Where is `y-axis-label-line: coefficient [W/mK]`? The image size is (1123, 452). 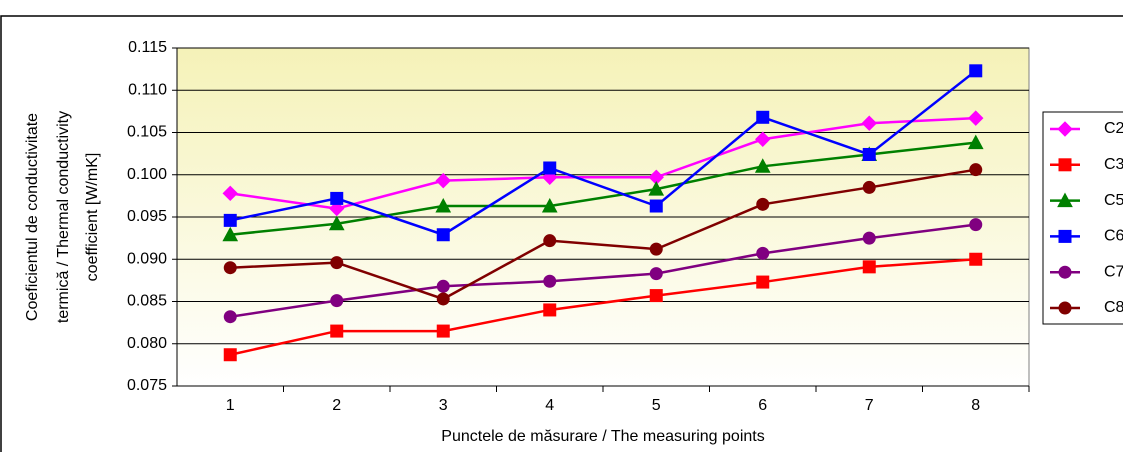 y-axis-label-line: coefficient [W/mK] is located at coordinates (92, 217).